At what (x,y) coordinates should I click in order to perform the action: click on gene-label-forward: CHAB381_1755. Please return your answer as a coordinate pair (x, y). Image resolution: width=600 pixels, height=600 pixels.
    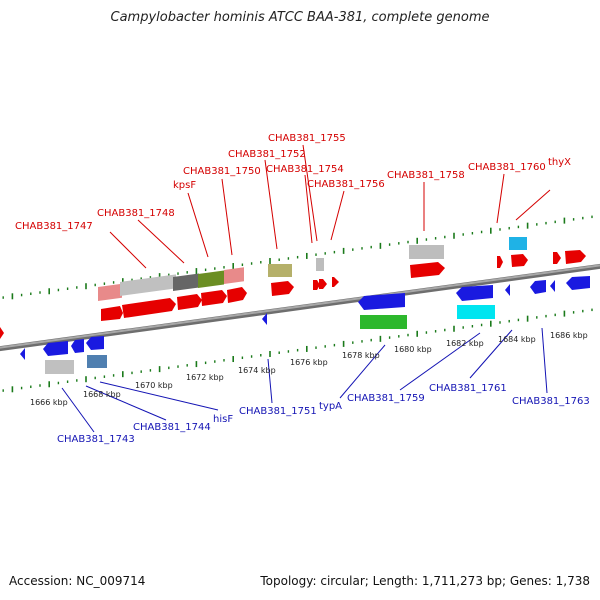
    Looking at the image, I should click on (307, 138).